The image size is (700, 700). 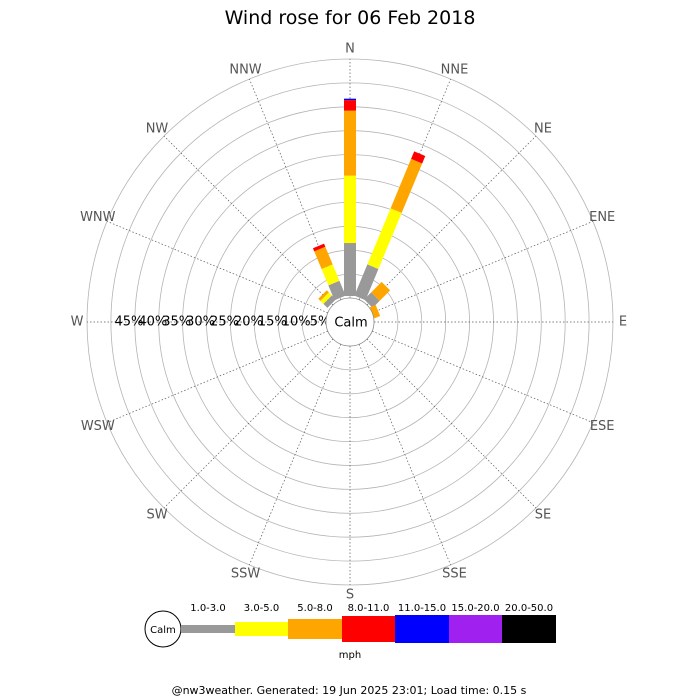 What do you see at coordinates (207, 608) in the screenshot?
I see `legend-label-0: 1.0-3.0` at bounding box center [207, 608].